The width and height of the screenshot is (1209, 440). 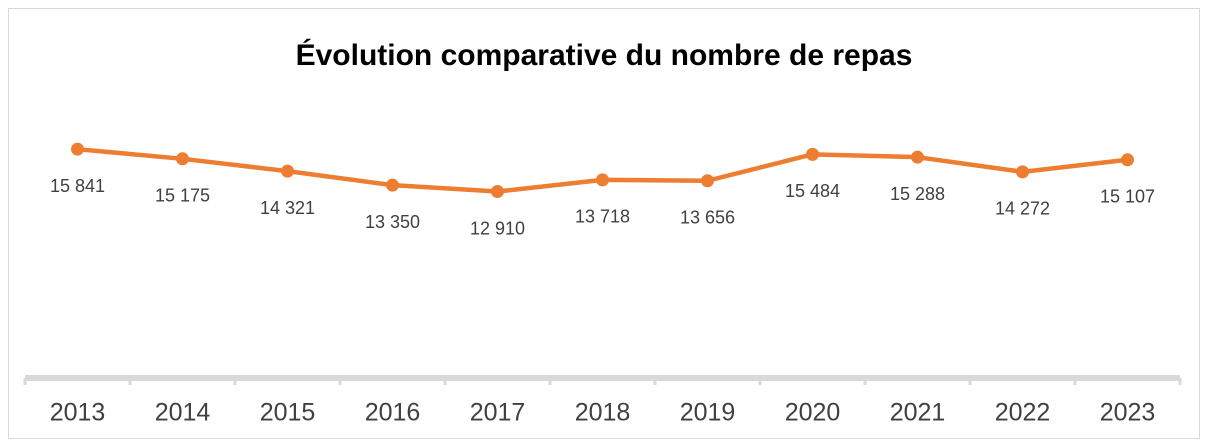 What do you see at coordinates (708, 413) in the screenshot?
I see `x-tick-label: 2019` at bounding box center [708, 413].